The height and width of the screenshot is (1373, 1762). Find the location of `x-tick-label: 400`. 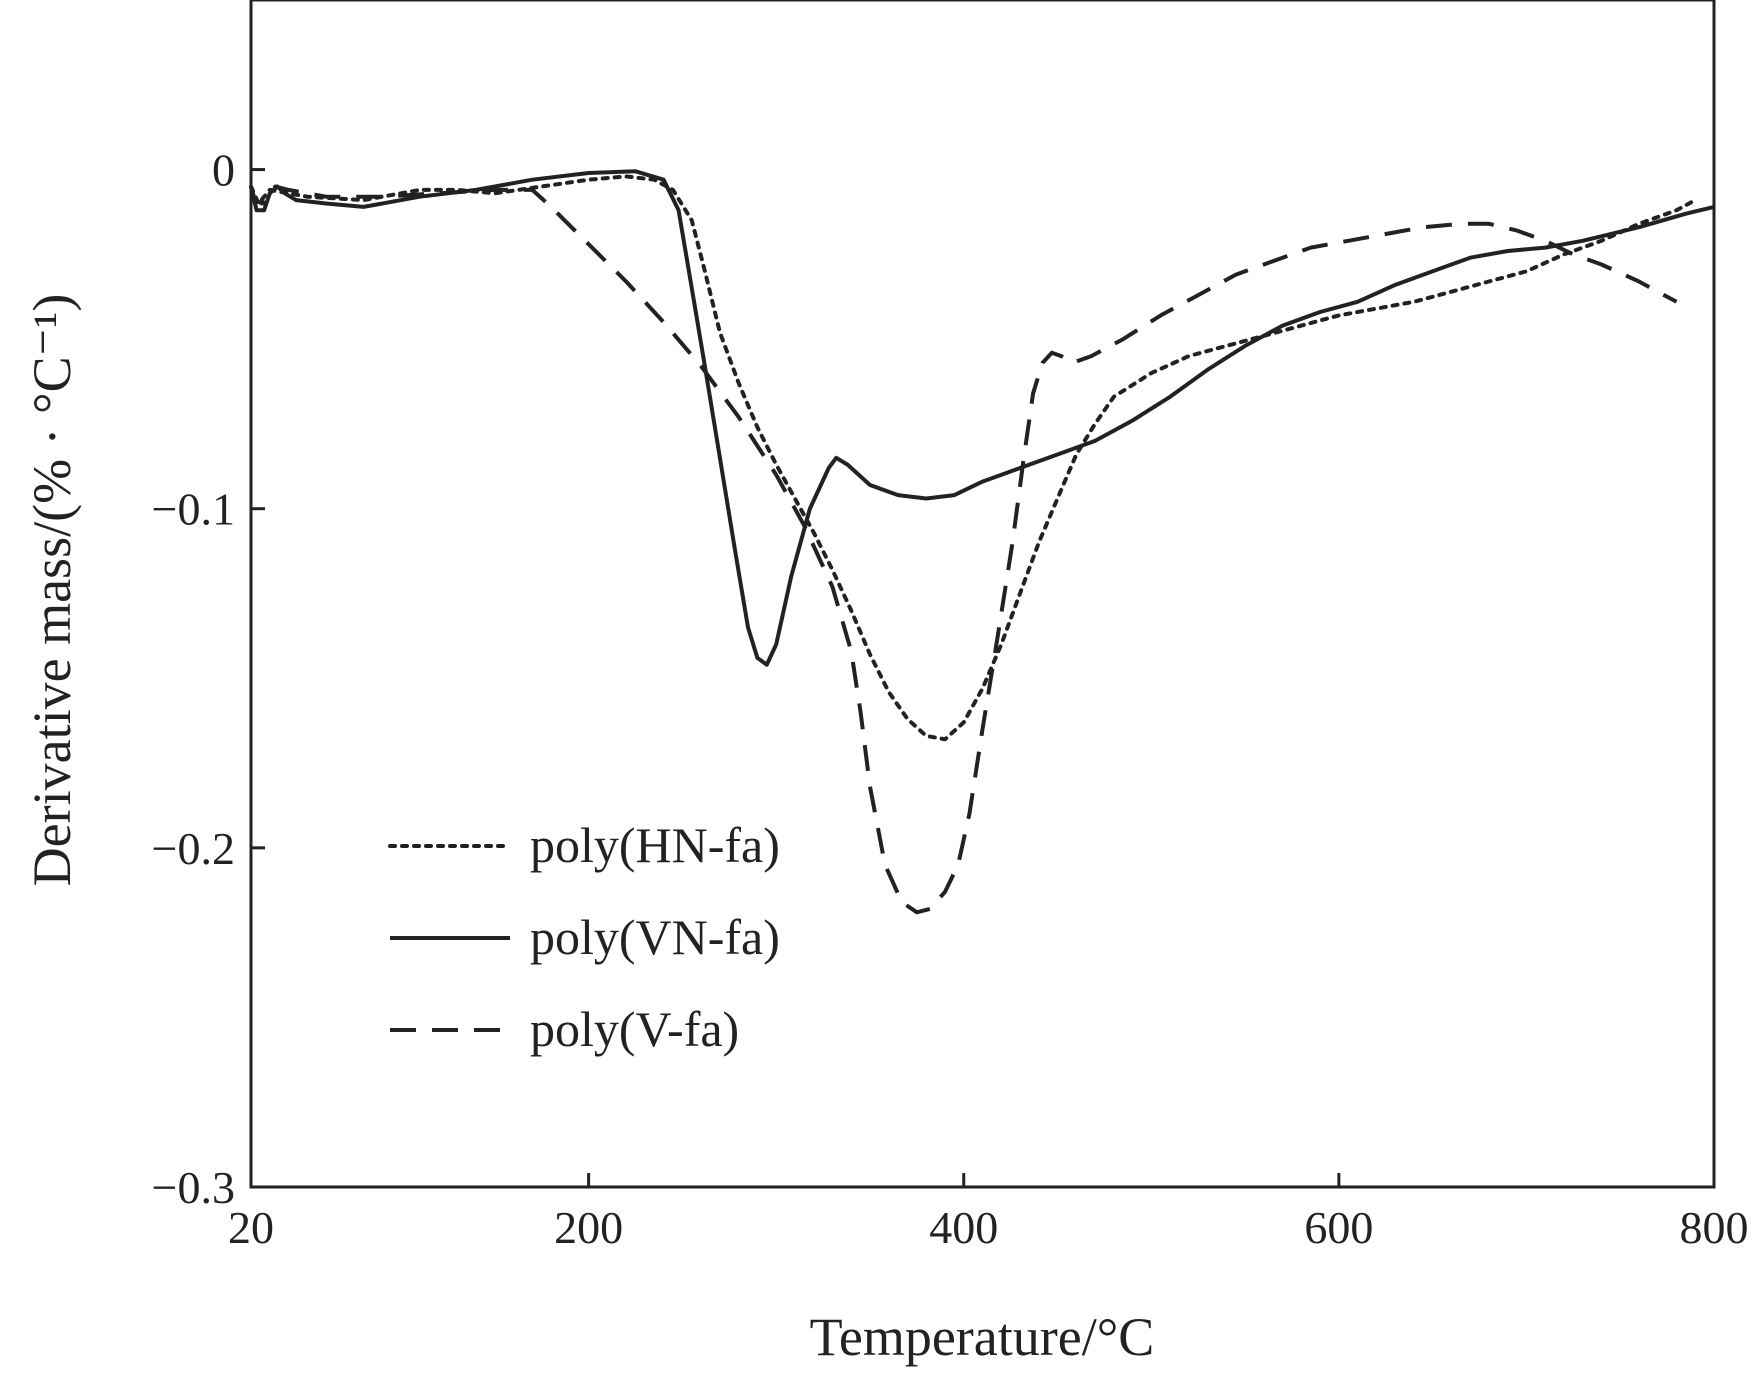

x-tick-label: 400 is located at coordinates (963, 1227).